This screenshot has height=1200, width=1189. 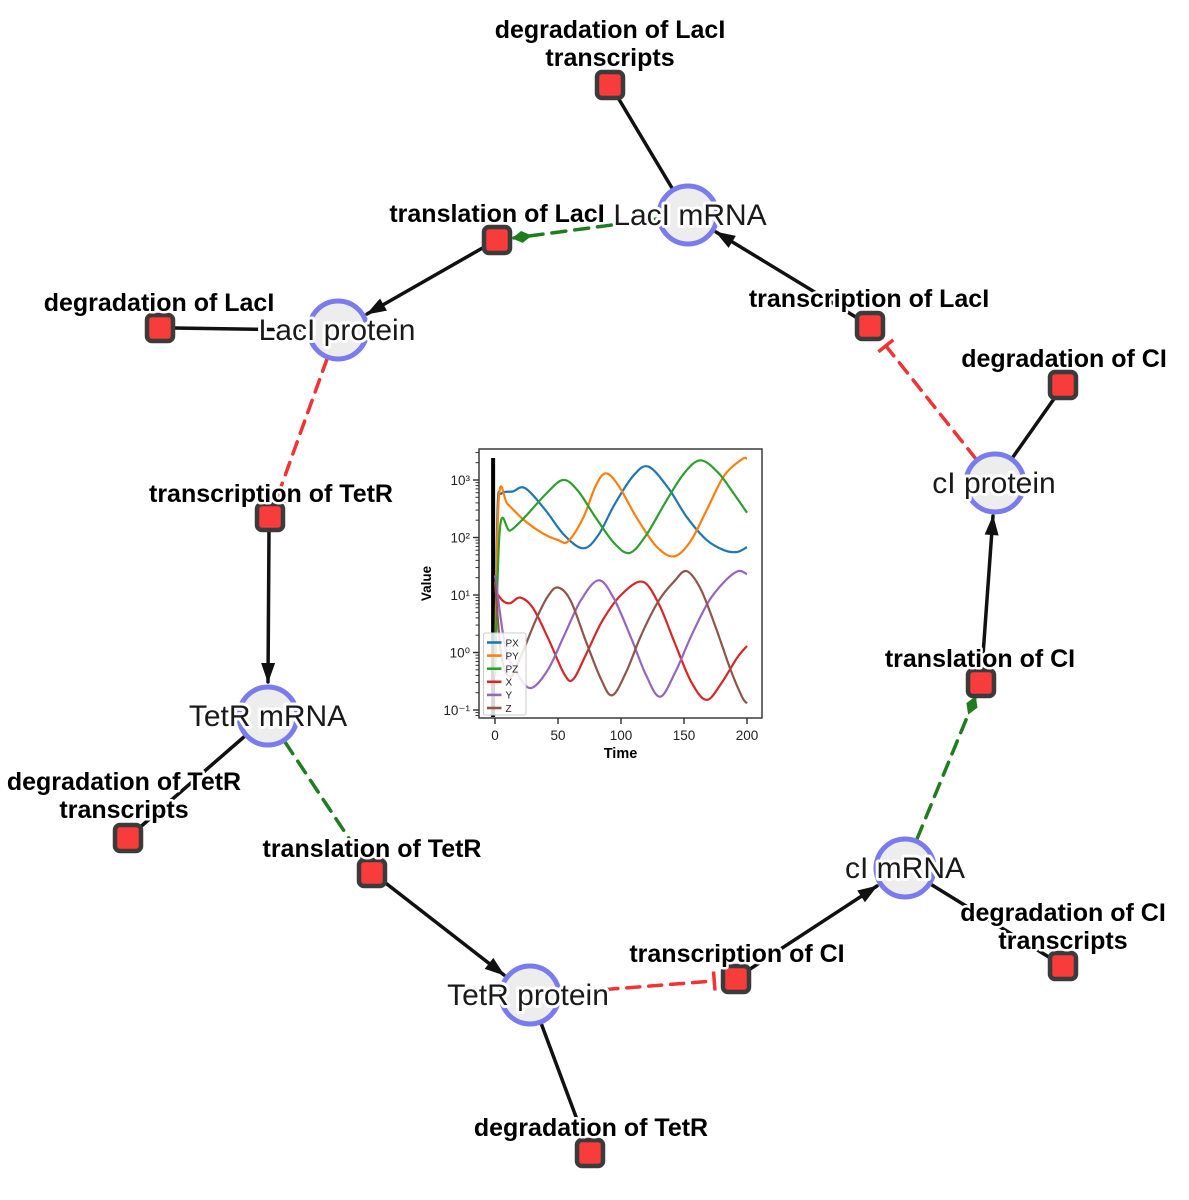 I want to click on reaction-node-degradation-of-ci, so click(x=1063, y=385).